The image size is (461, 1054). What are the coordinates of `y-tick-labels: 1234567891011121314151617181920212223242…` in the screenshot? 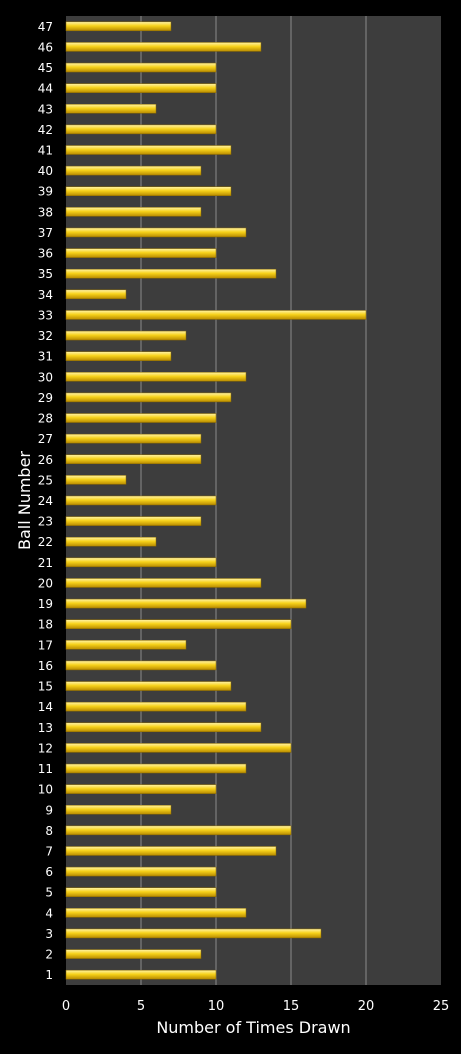 It's located at (45, 501).